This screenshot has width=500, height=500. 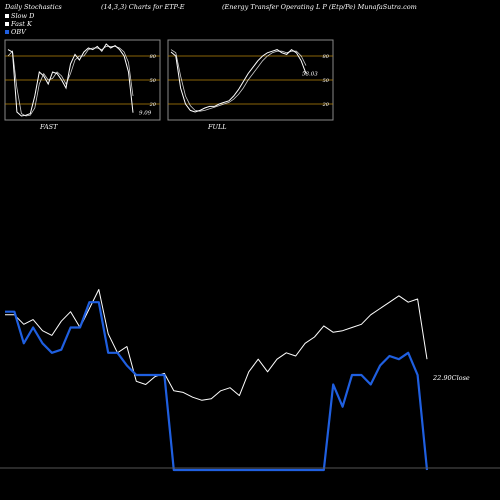 I want to click on legend: Slow D Fast K OBV, so click(x=19, y=24).